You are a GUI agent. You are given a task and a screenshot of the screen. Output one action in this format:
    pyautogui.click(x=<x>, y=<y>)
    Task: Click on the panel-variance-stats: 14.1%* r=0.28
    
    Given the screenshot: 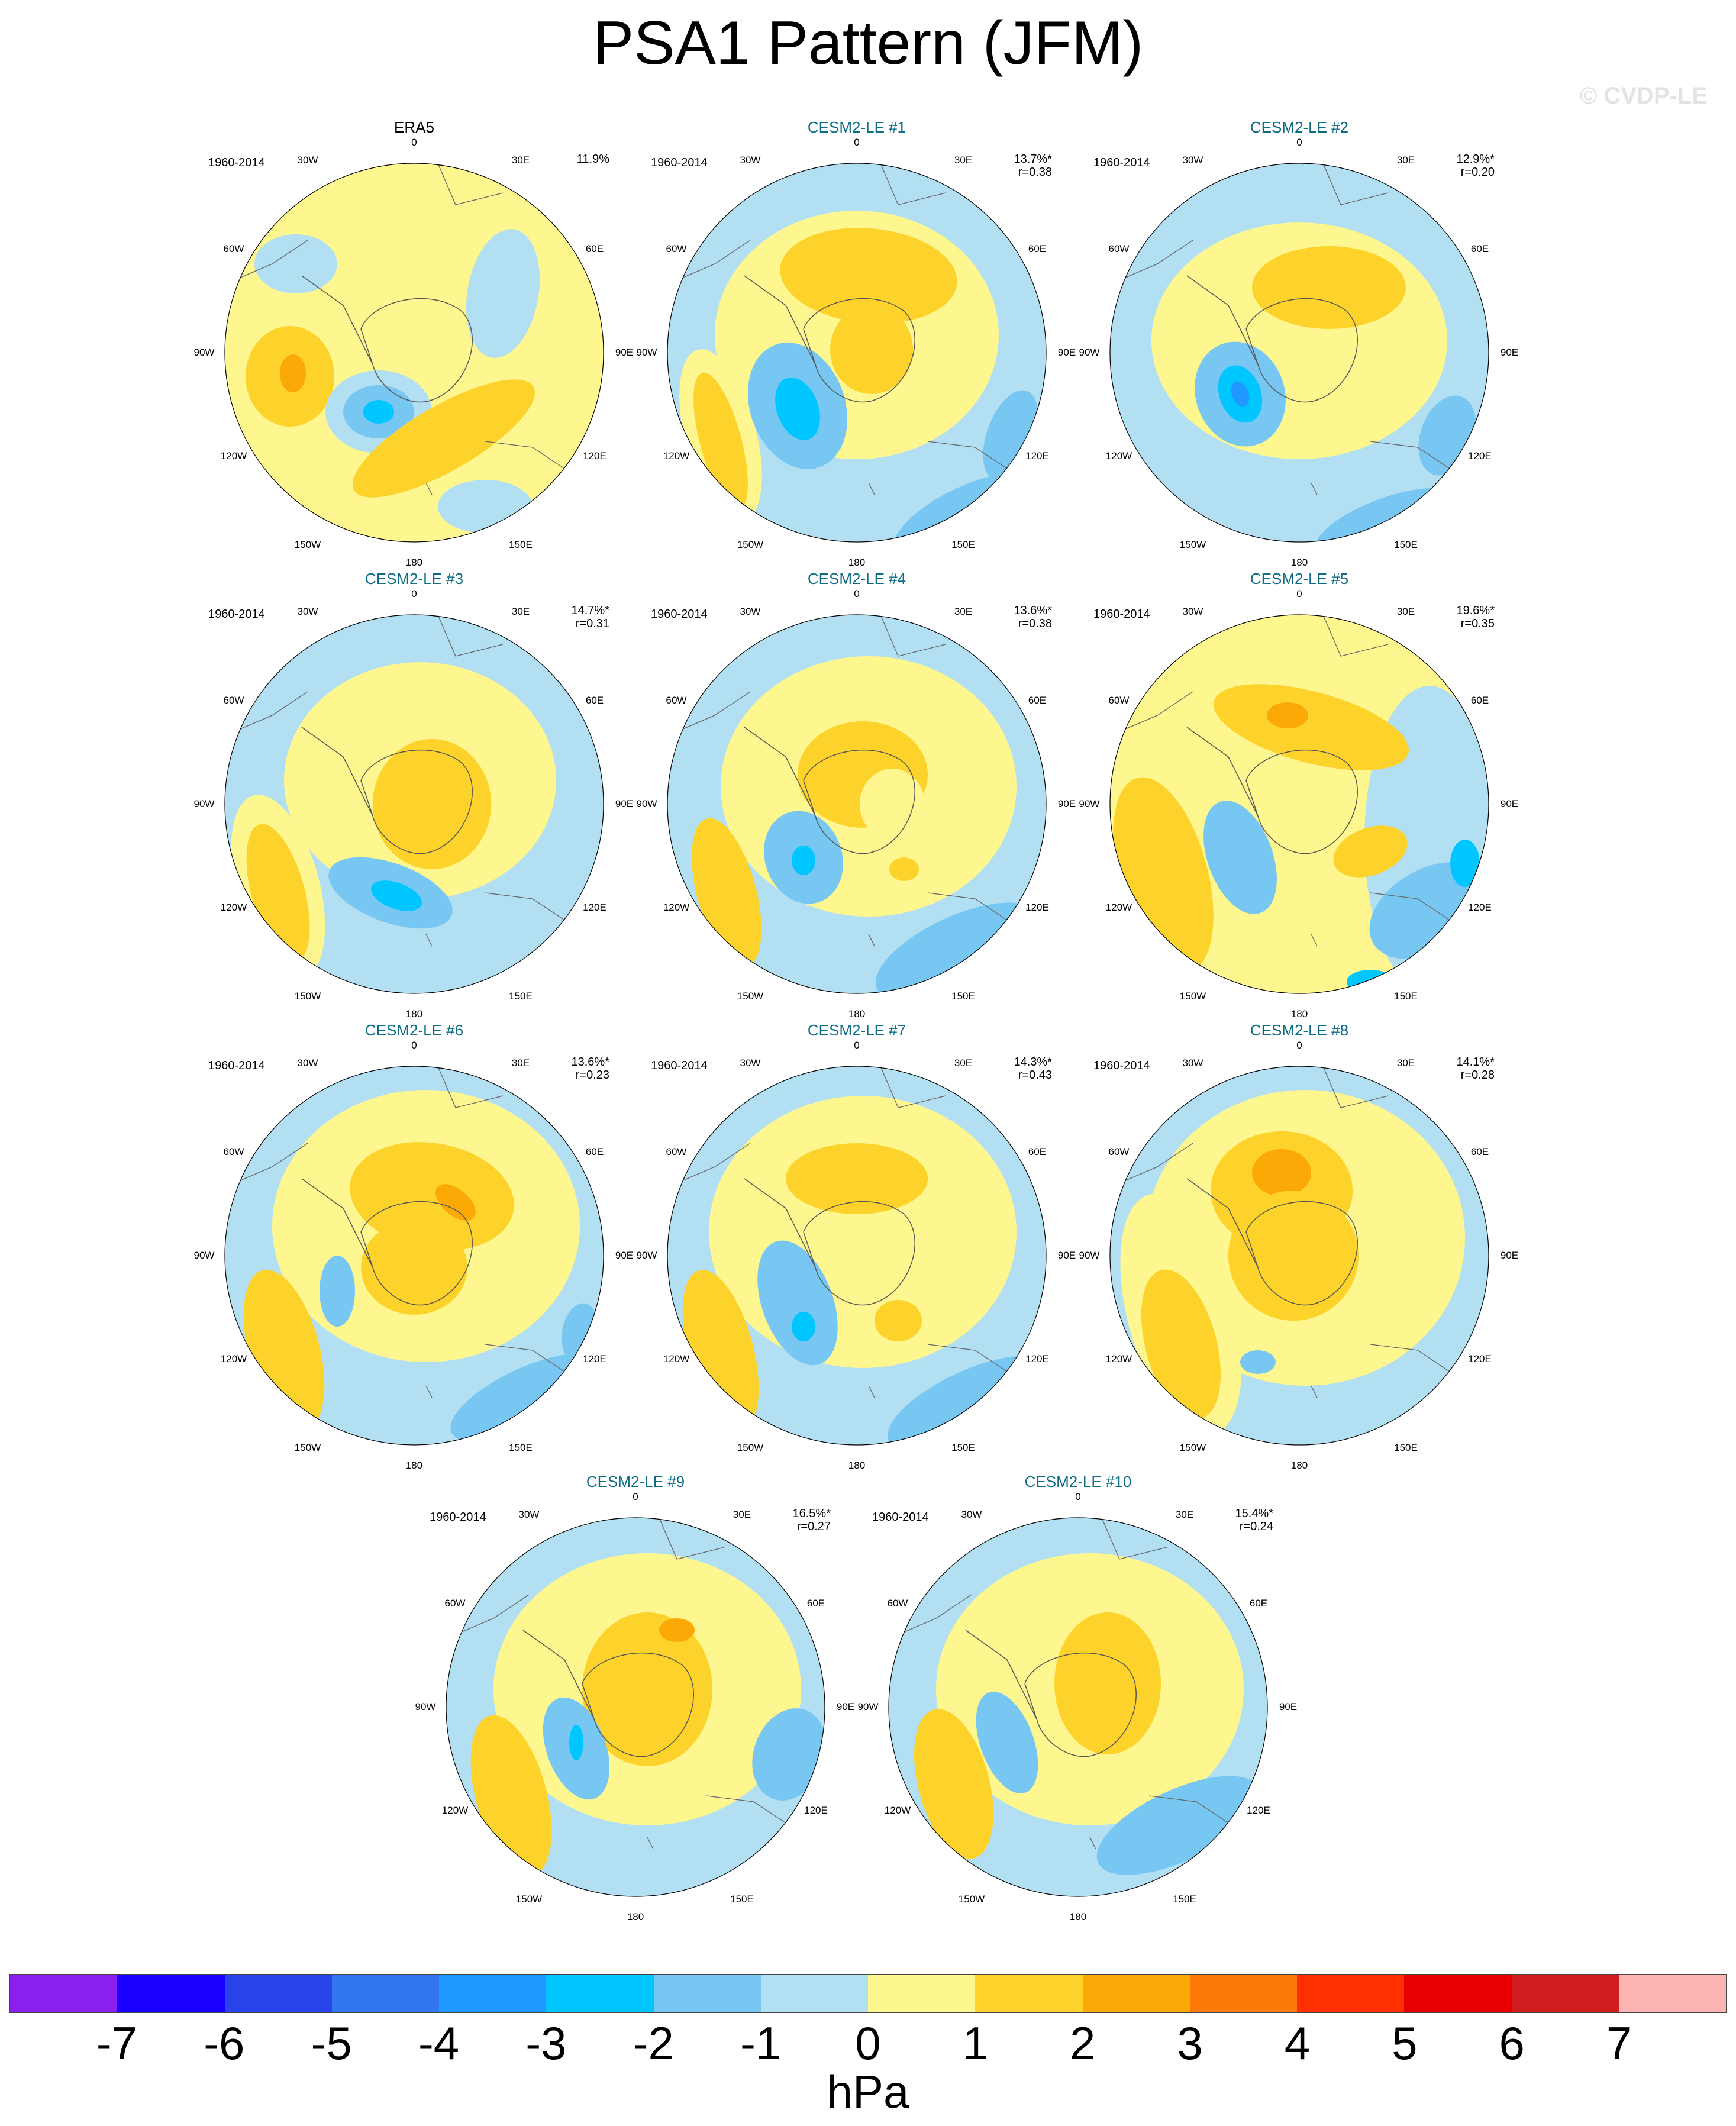 What is the action you would take?
    pyautogui.click(x=1476, y=1069)
    